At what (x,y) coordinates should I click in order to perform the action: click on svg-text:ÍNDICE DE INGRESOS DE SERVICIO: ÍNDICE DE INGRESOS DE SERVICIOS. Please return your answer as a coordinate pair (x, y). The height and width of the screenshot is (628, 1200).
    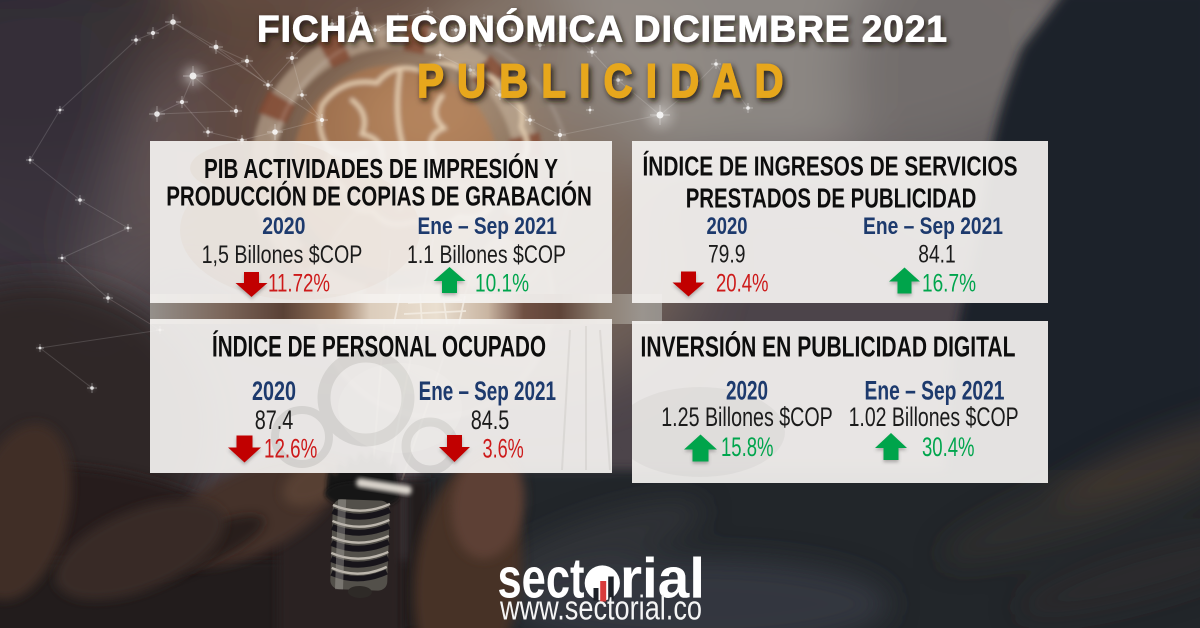
    Looking at the image, I should click on (830, 166).